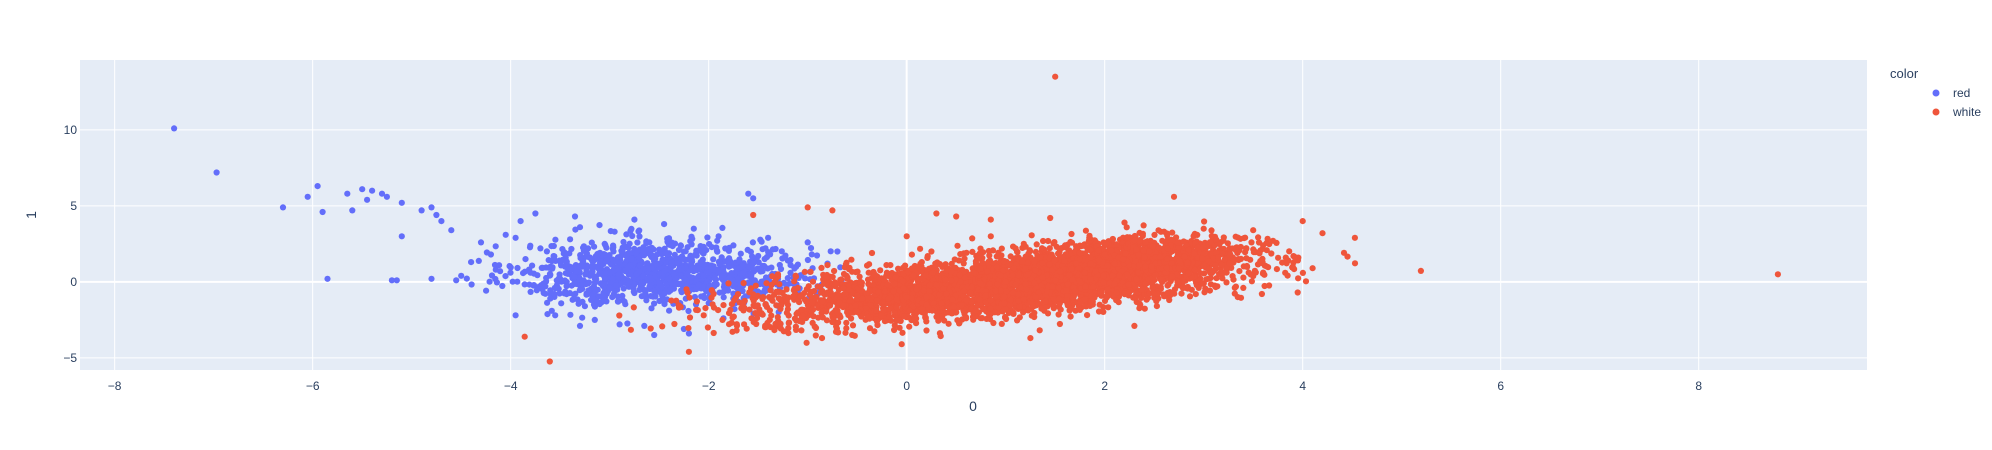 This screenshot has width=1992, height=450. Describe the element at coordinates (70, 358) in the screenshot. I see `y-tick-label: −5` at that location.